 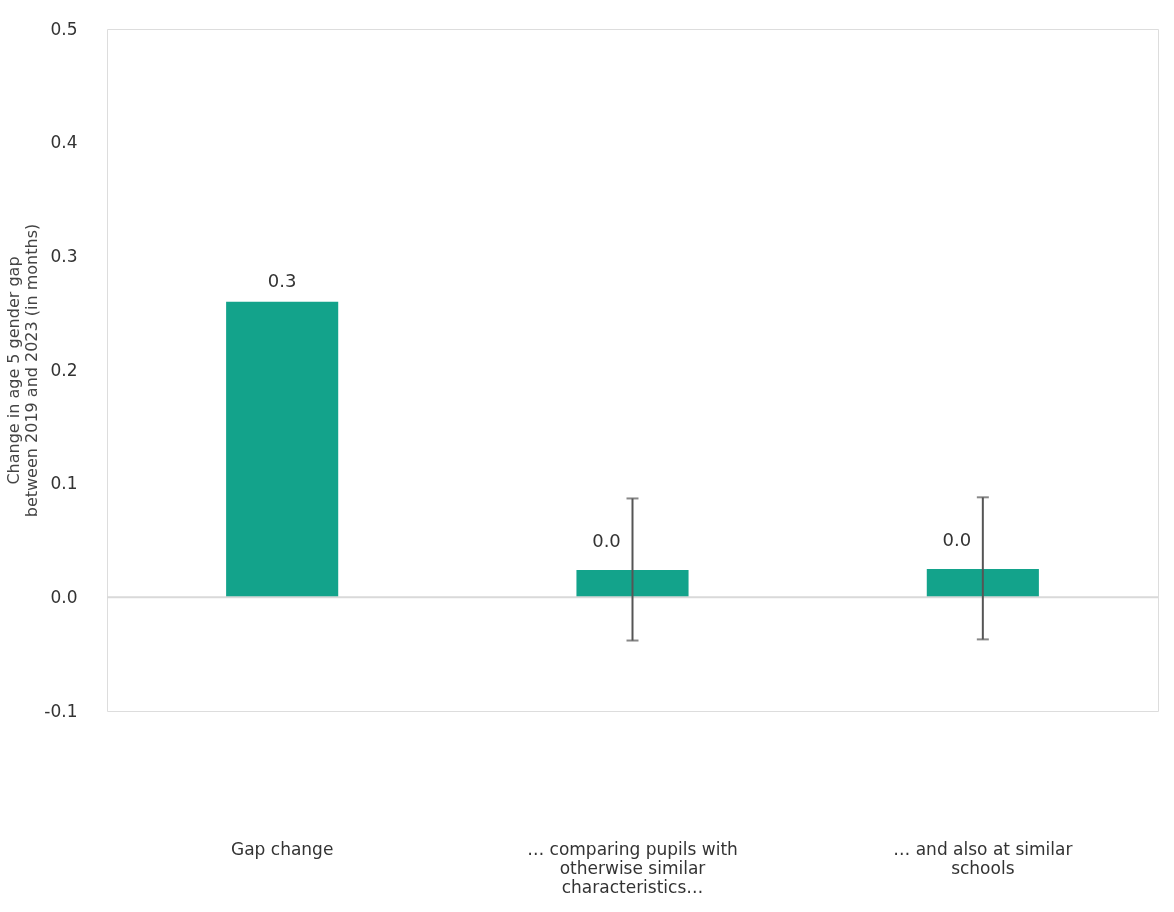 I want to click on y-tick-label: 0.5, so click(x=64, y=28).